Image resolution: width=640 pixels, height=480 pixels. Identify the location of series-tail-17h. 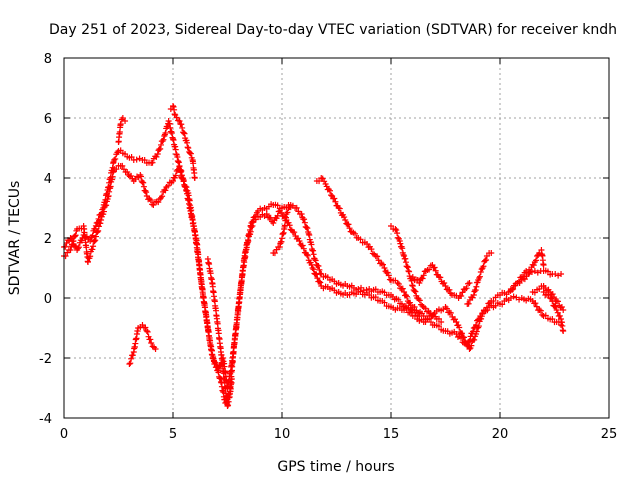
(441, 281).